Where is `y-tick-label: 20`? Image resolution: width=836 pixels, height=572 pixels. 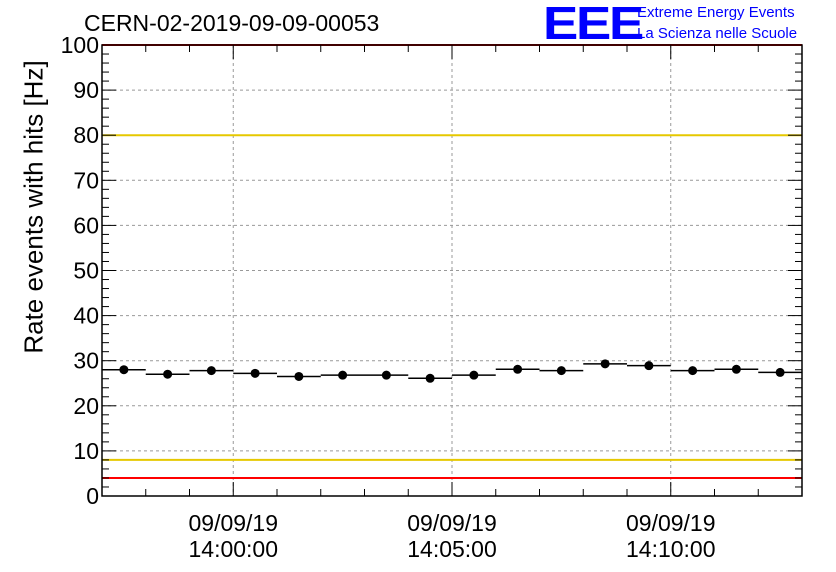
y-tick-label: 20 is located at coordinates (86, 406).